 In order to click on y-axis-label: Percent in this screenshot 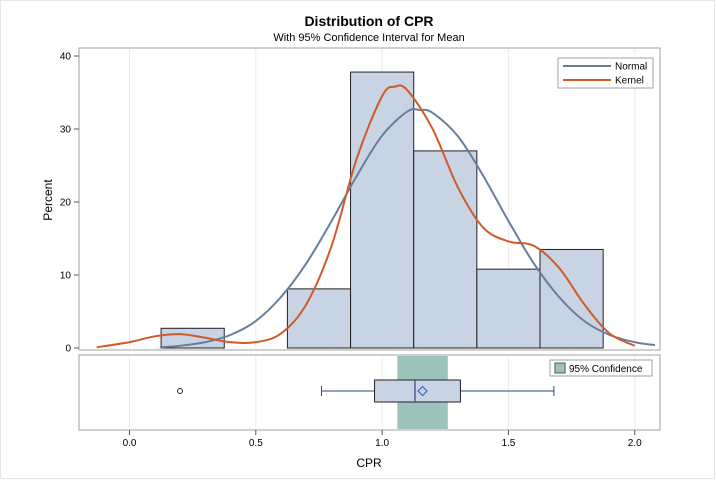, I will do `click(48, 200)`.